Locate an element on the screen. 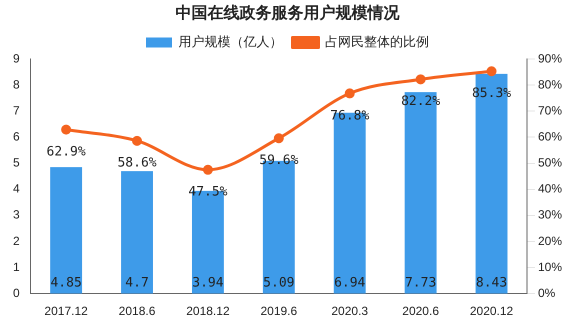 The image size is (575, 334). data-label: 6.94 is located at coordinates (350, 282).